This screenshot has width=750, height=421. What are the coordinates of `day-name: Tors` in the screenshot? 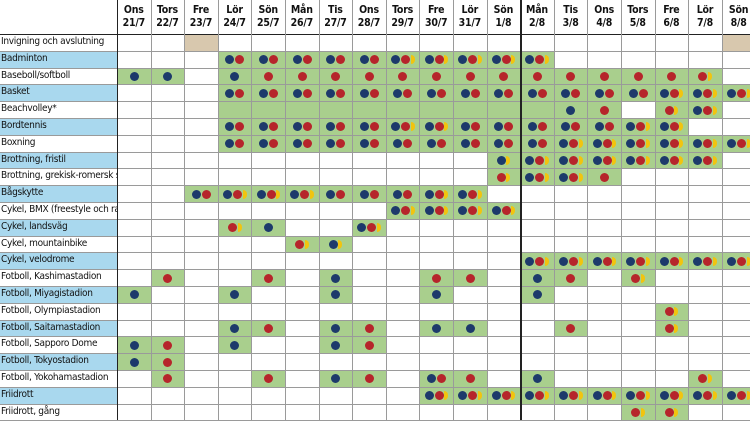 It's located at (403, 10).